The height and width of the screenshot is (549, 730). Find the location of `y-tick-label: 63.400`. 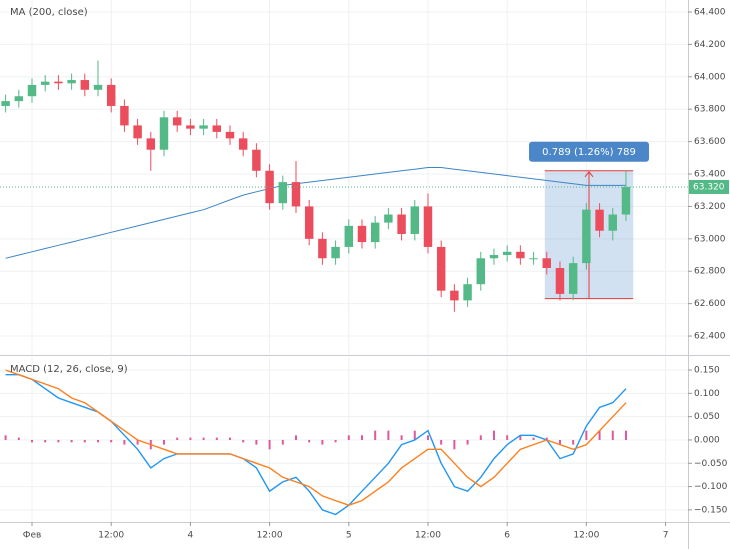

y-tick-label: 63.400 is located at coordinates (710, 175).